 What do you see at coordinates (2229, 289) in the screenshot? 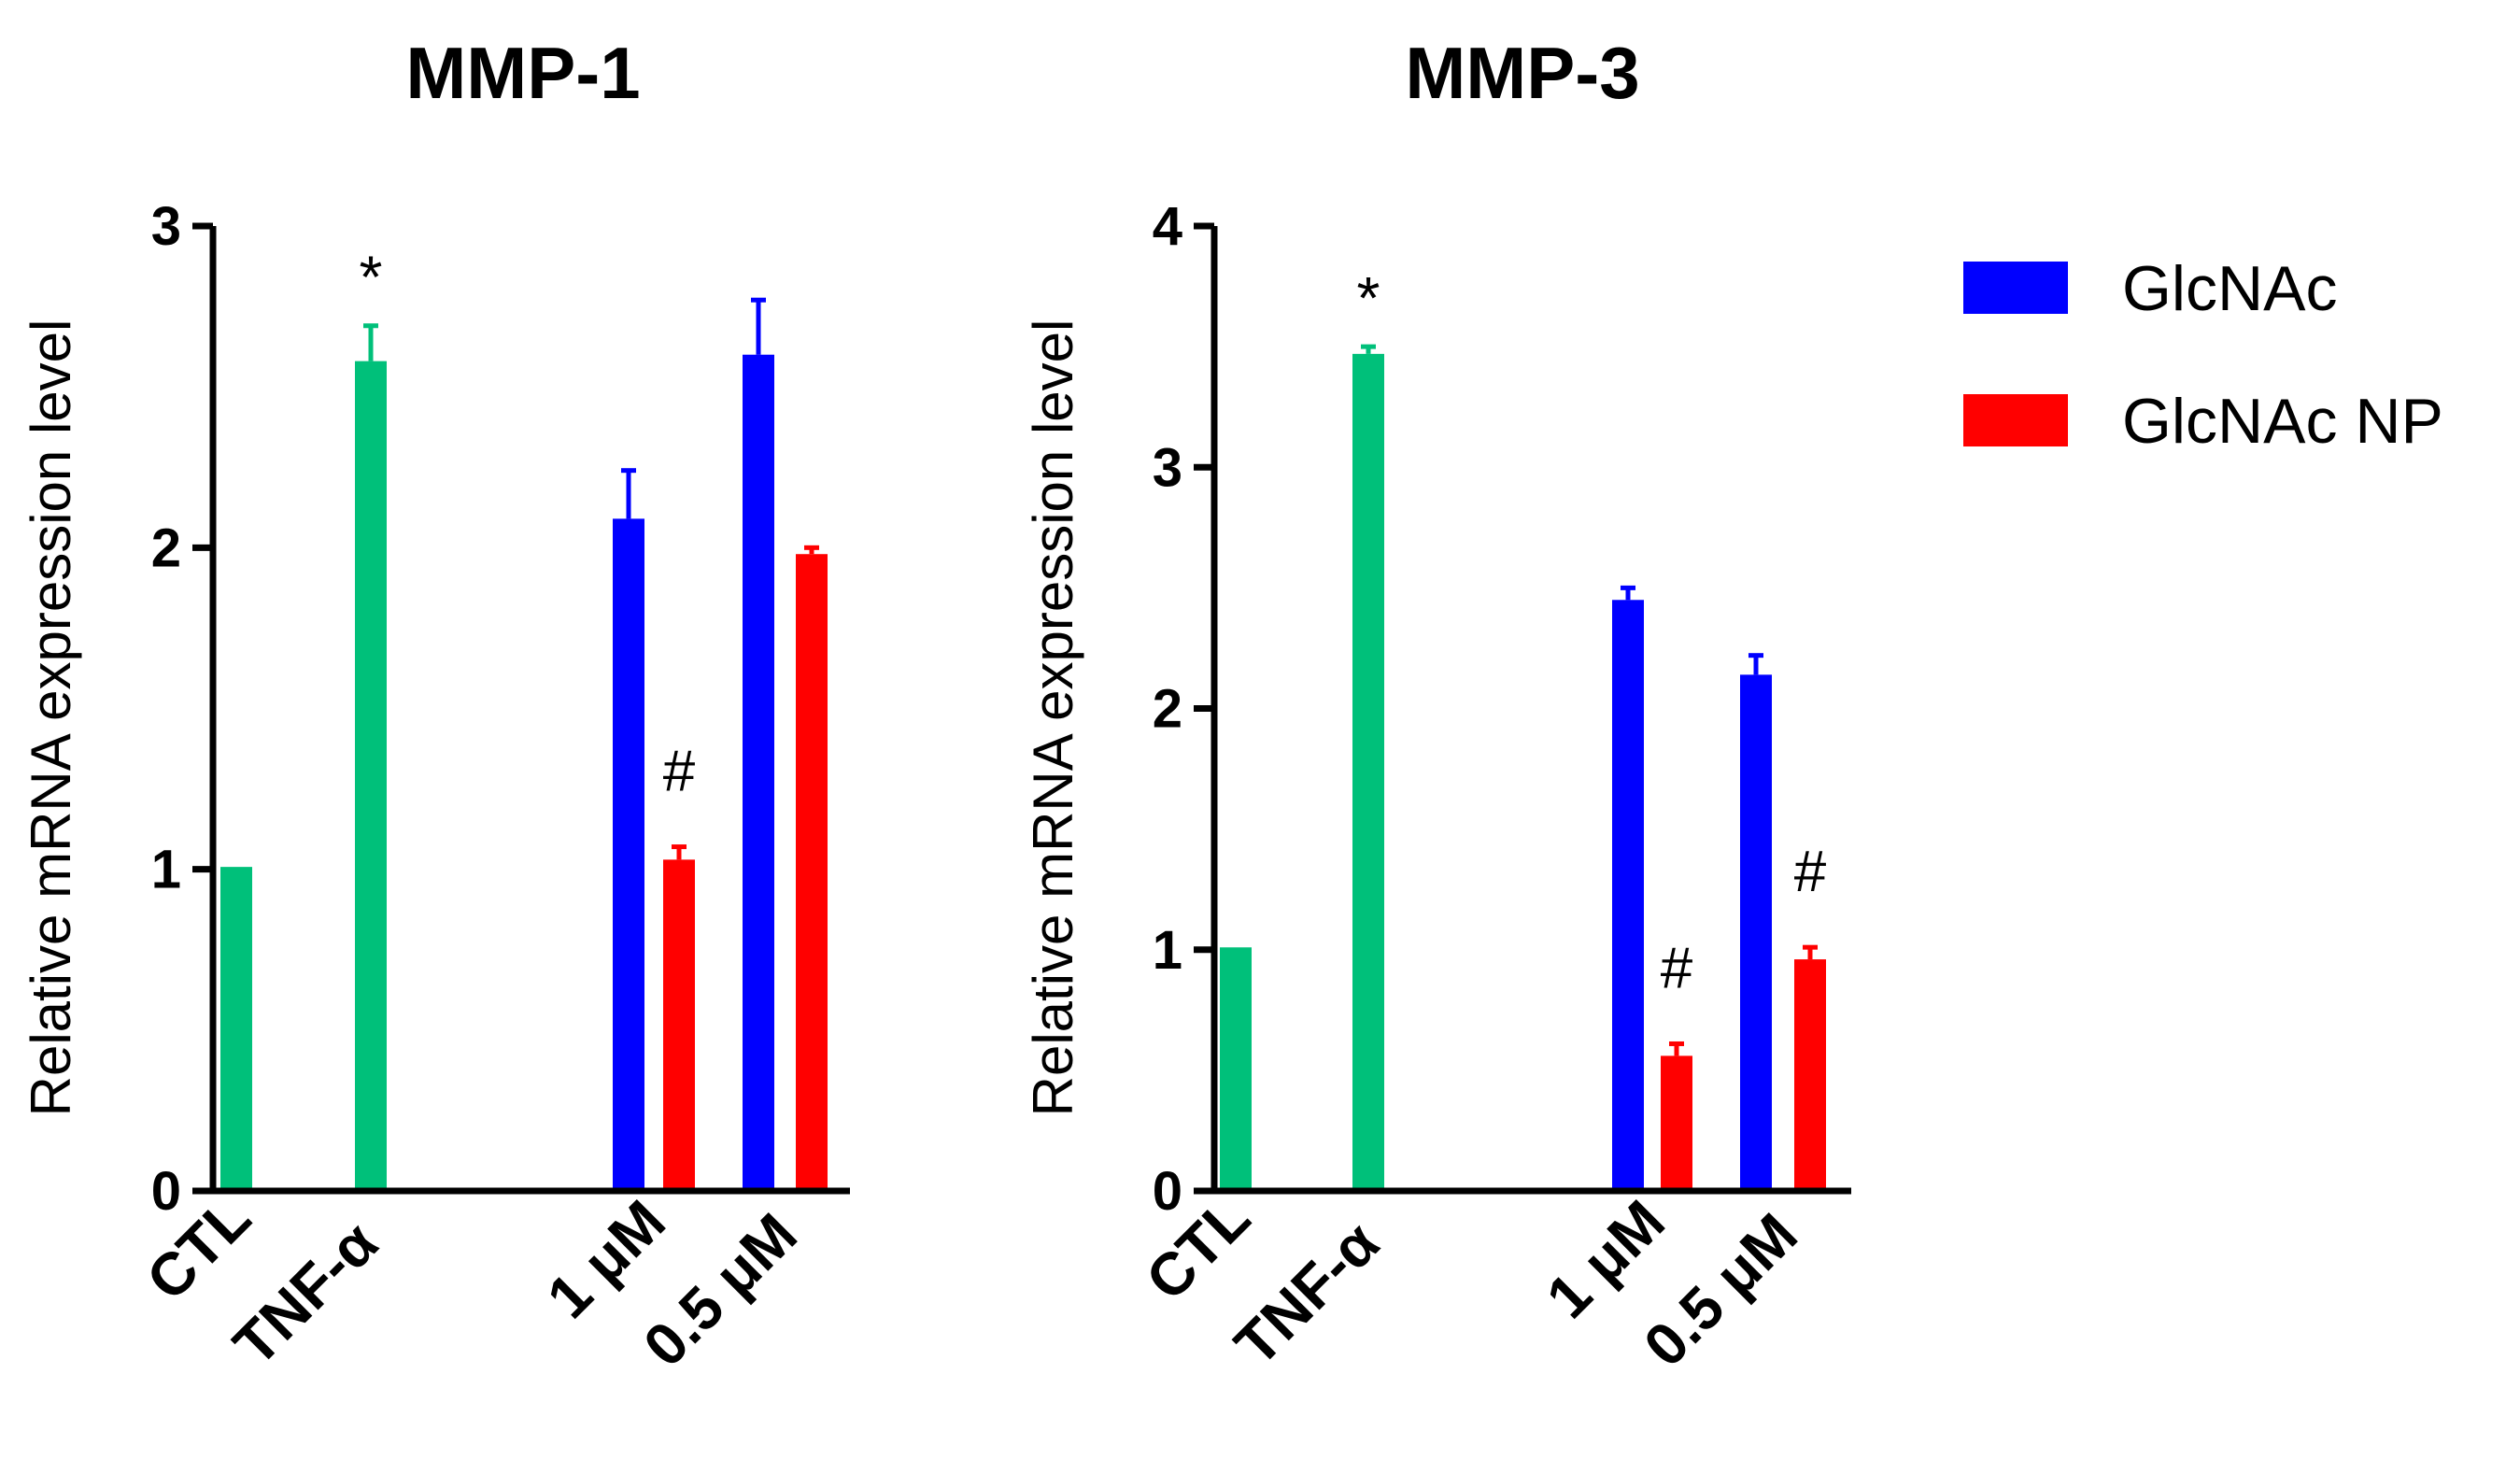
I see `legend-label-1: GlcNAc` at bounding box center [2229, 289].